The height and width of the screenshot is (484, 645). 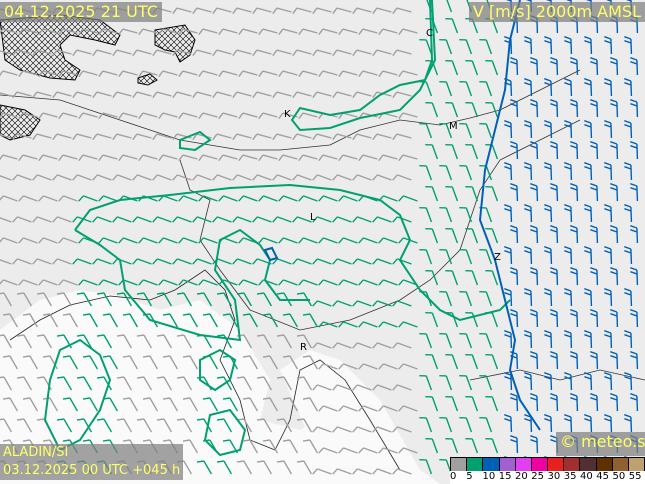 I want to click on field-label: V [m/s] 2000m AMSL, so click(x=556, y=12).